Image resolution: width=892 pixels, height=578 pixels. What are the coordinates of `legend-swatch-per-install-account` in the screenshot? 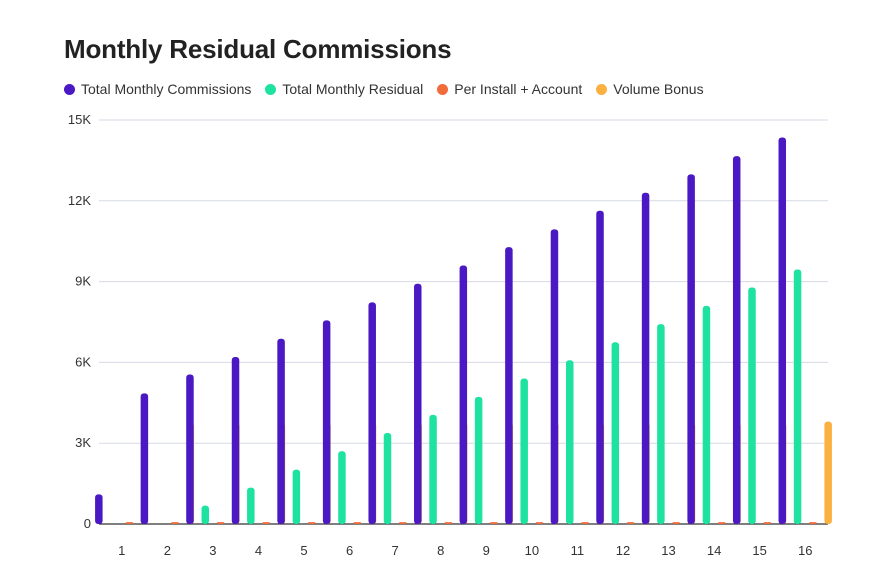 It's located at (443, 89).